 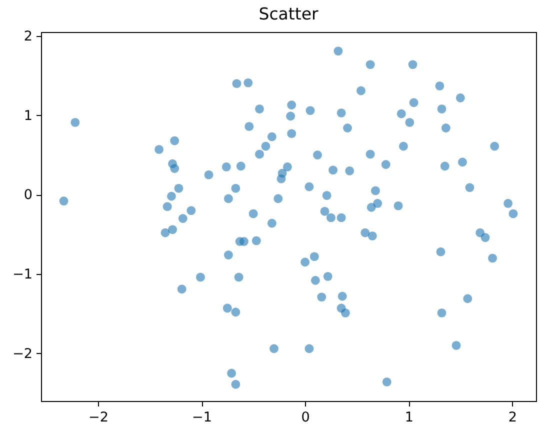 I want to click on y-tick-label: 0, so click(x=28, y=195).